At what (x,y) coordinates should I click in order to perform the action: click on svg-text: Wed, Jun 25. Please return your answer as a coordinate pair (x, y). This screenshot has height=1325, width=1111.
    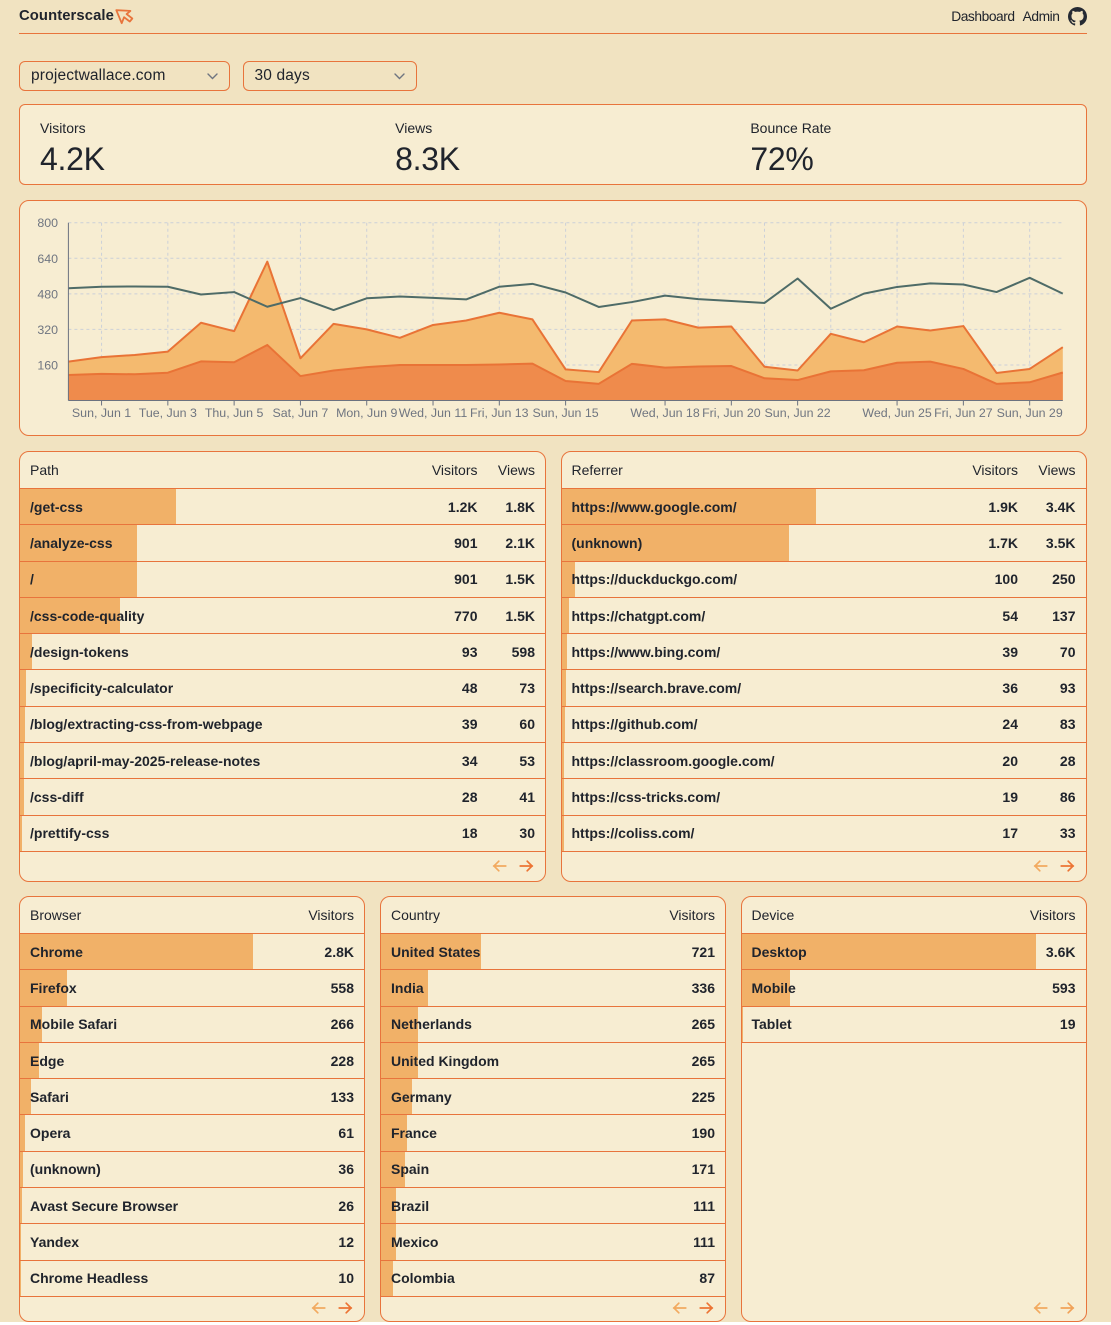
    Looking at the image, I should click on (896, 413).